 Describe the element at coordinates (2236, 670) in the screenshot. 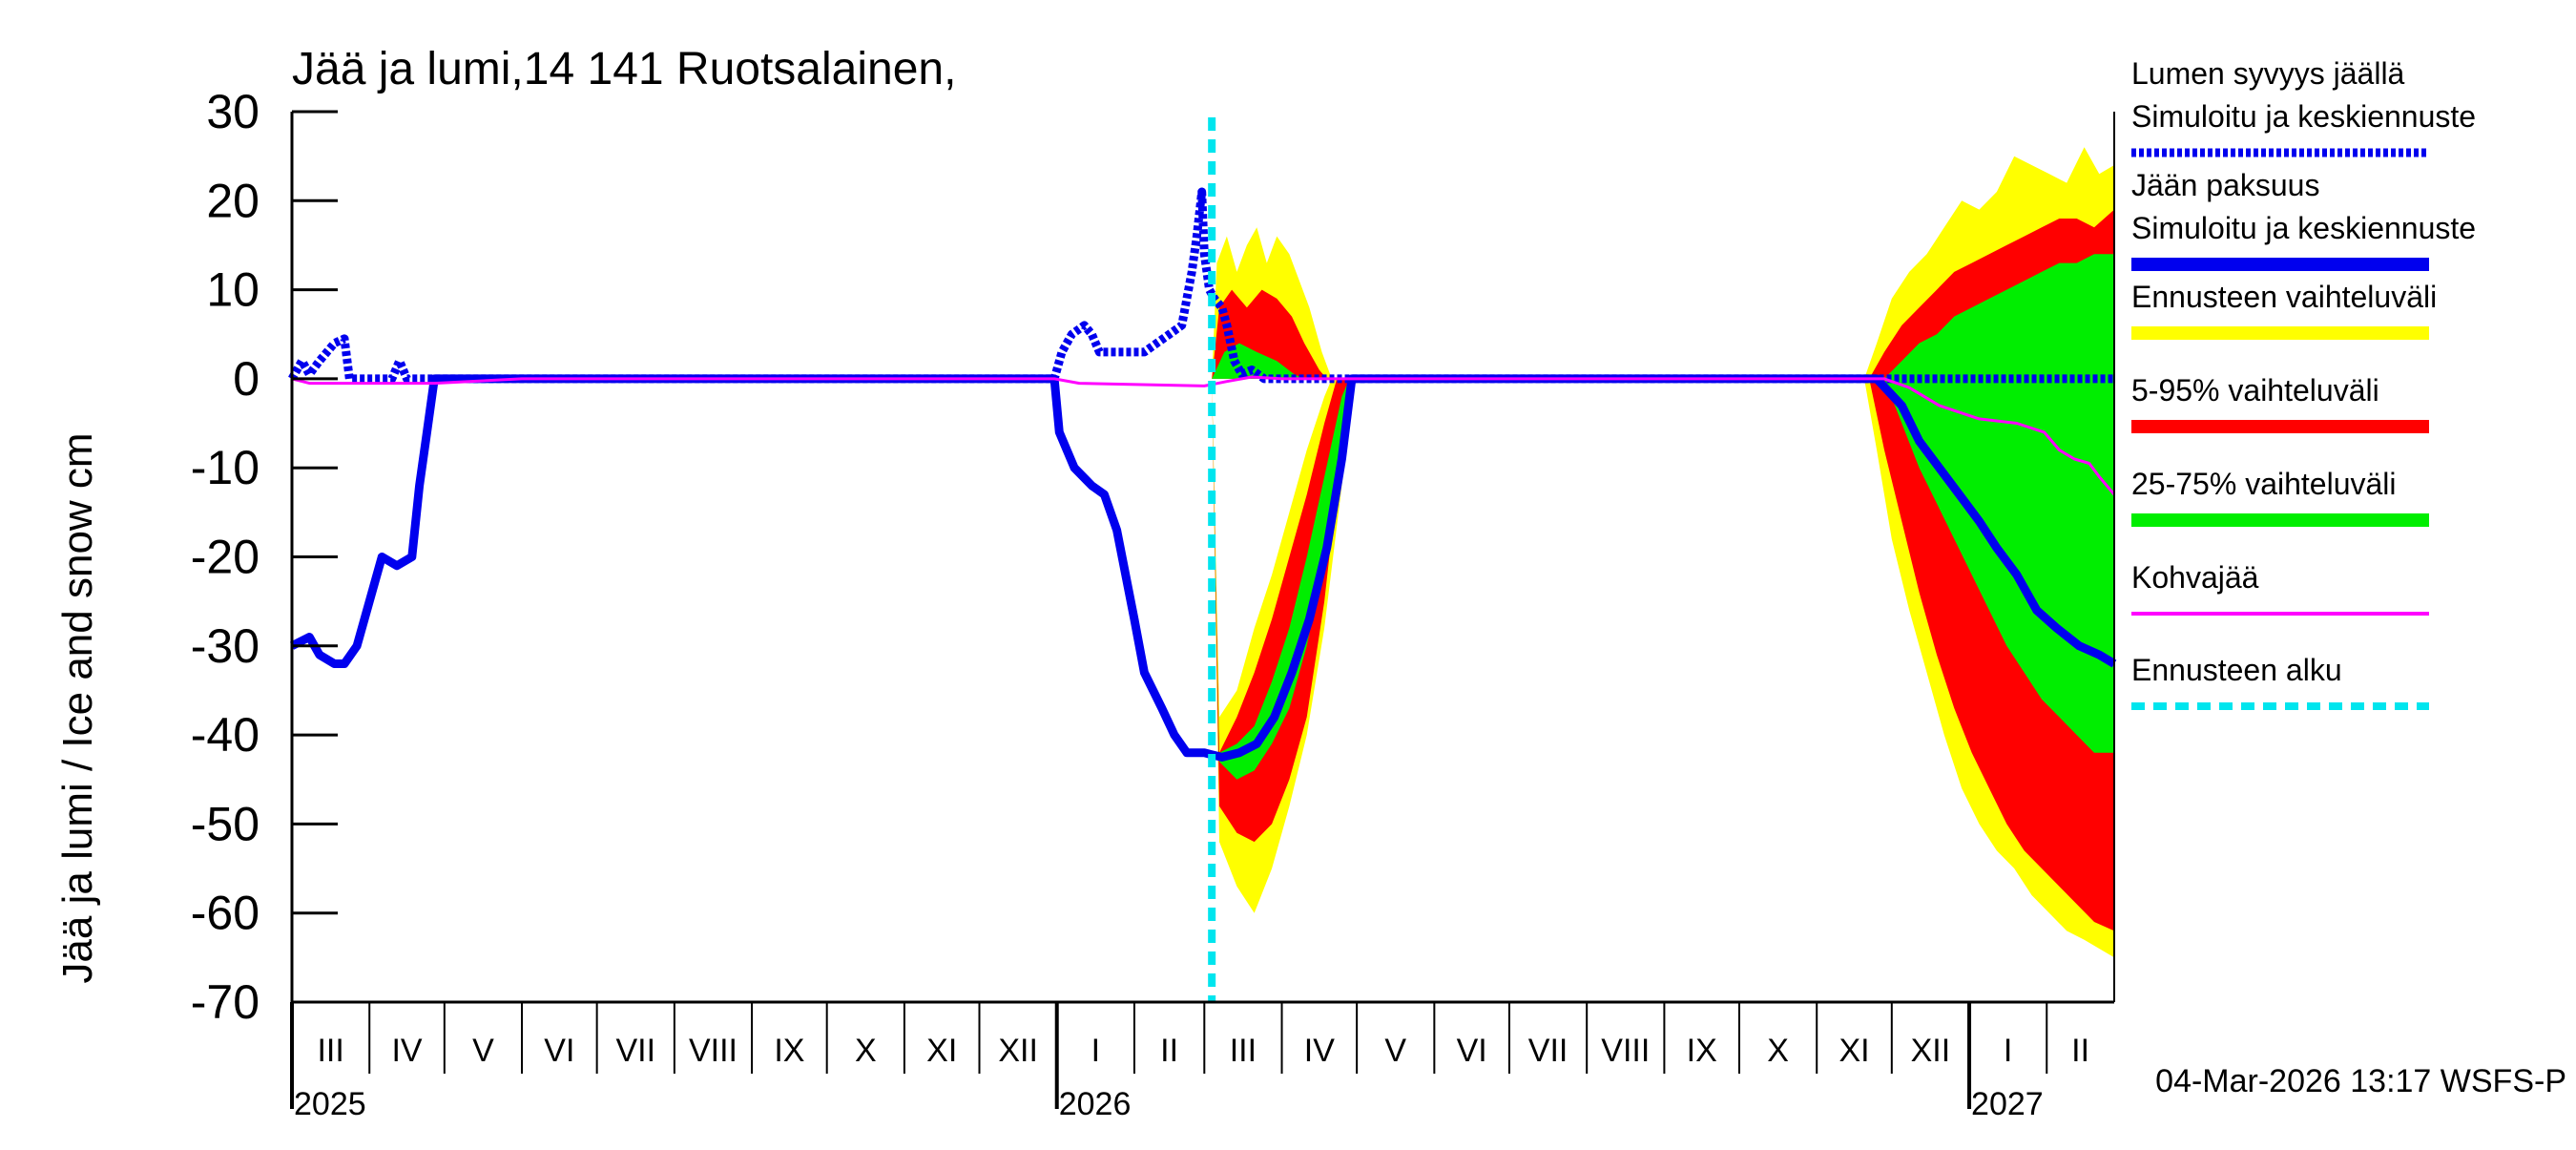

I see `legend-label: Ennusteen alku` at that location.